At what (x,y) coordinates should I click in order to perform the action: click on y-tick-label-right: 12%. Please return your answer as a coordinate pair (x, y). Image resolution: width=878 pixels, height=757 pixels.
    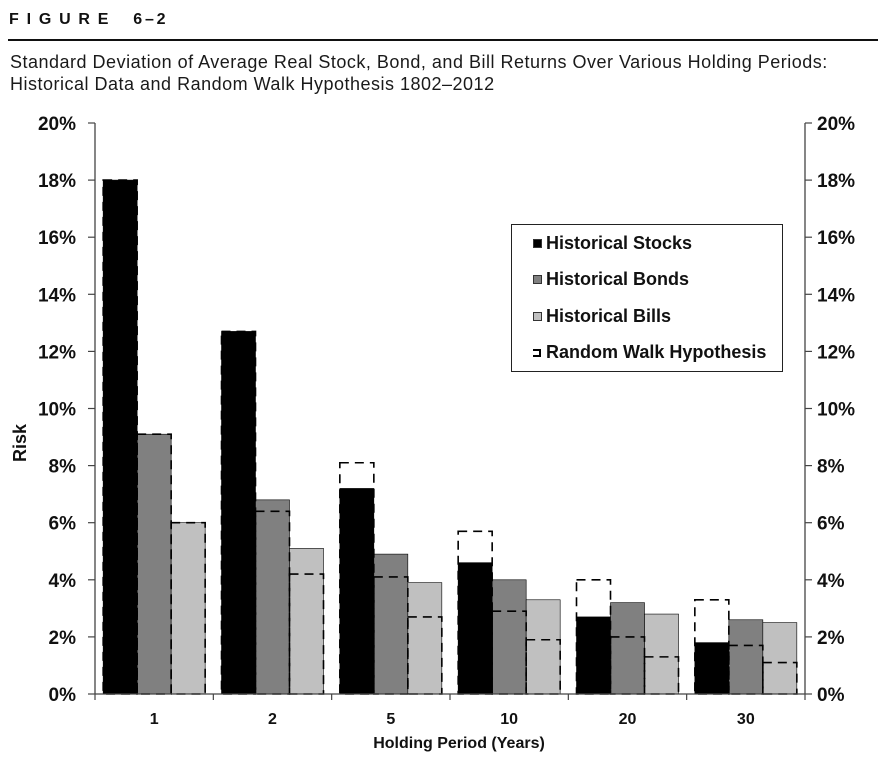
    Looking at the image, I should click on (836, 352).